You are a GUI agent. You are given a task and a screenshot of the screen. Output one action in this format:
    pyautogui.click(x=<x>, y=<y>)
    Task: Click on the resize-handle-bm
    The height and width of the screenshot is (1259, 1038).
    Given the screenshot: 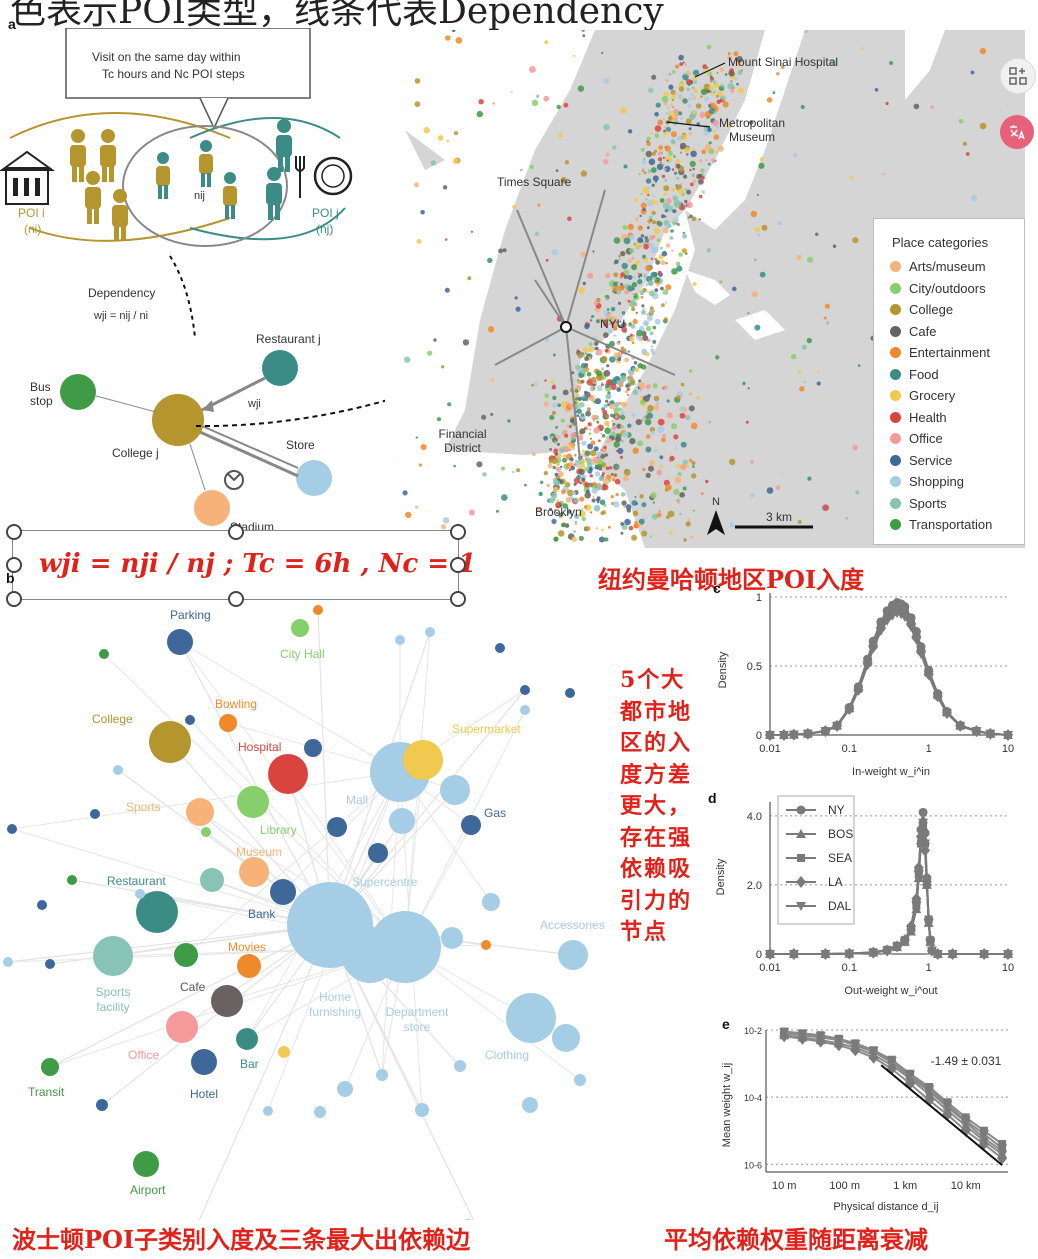 What is the action you would take?
    pyautogui.click(x=236, y=599)
    